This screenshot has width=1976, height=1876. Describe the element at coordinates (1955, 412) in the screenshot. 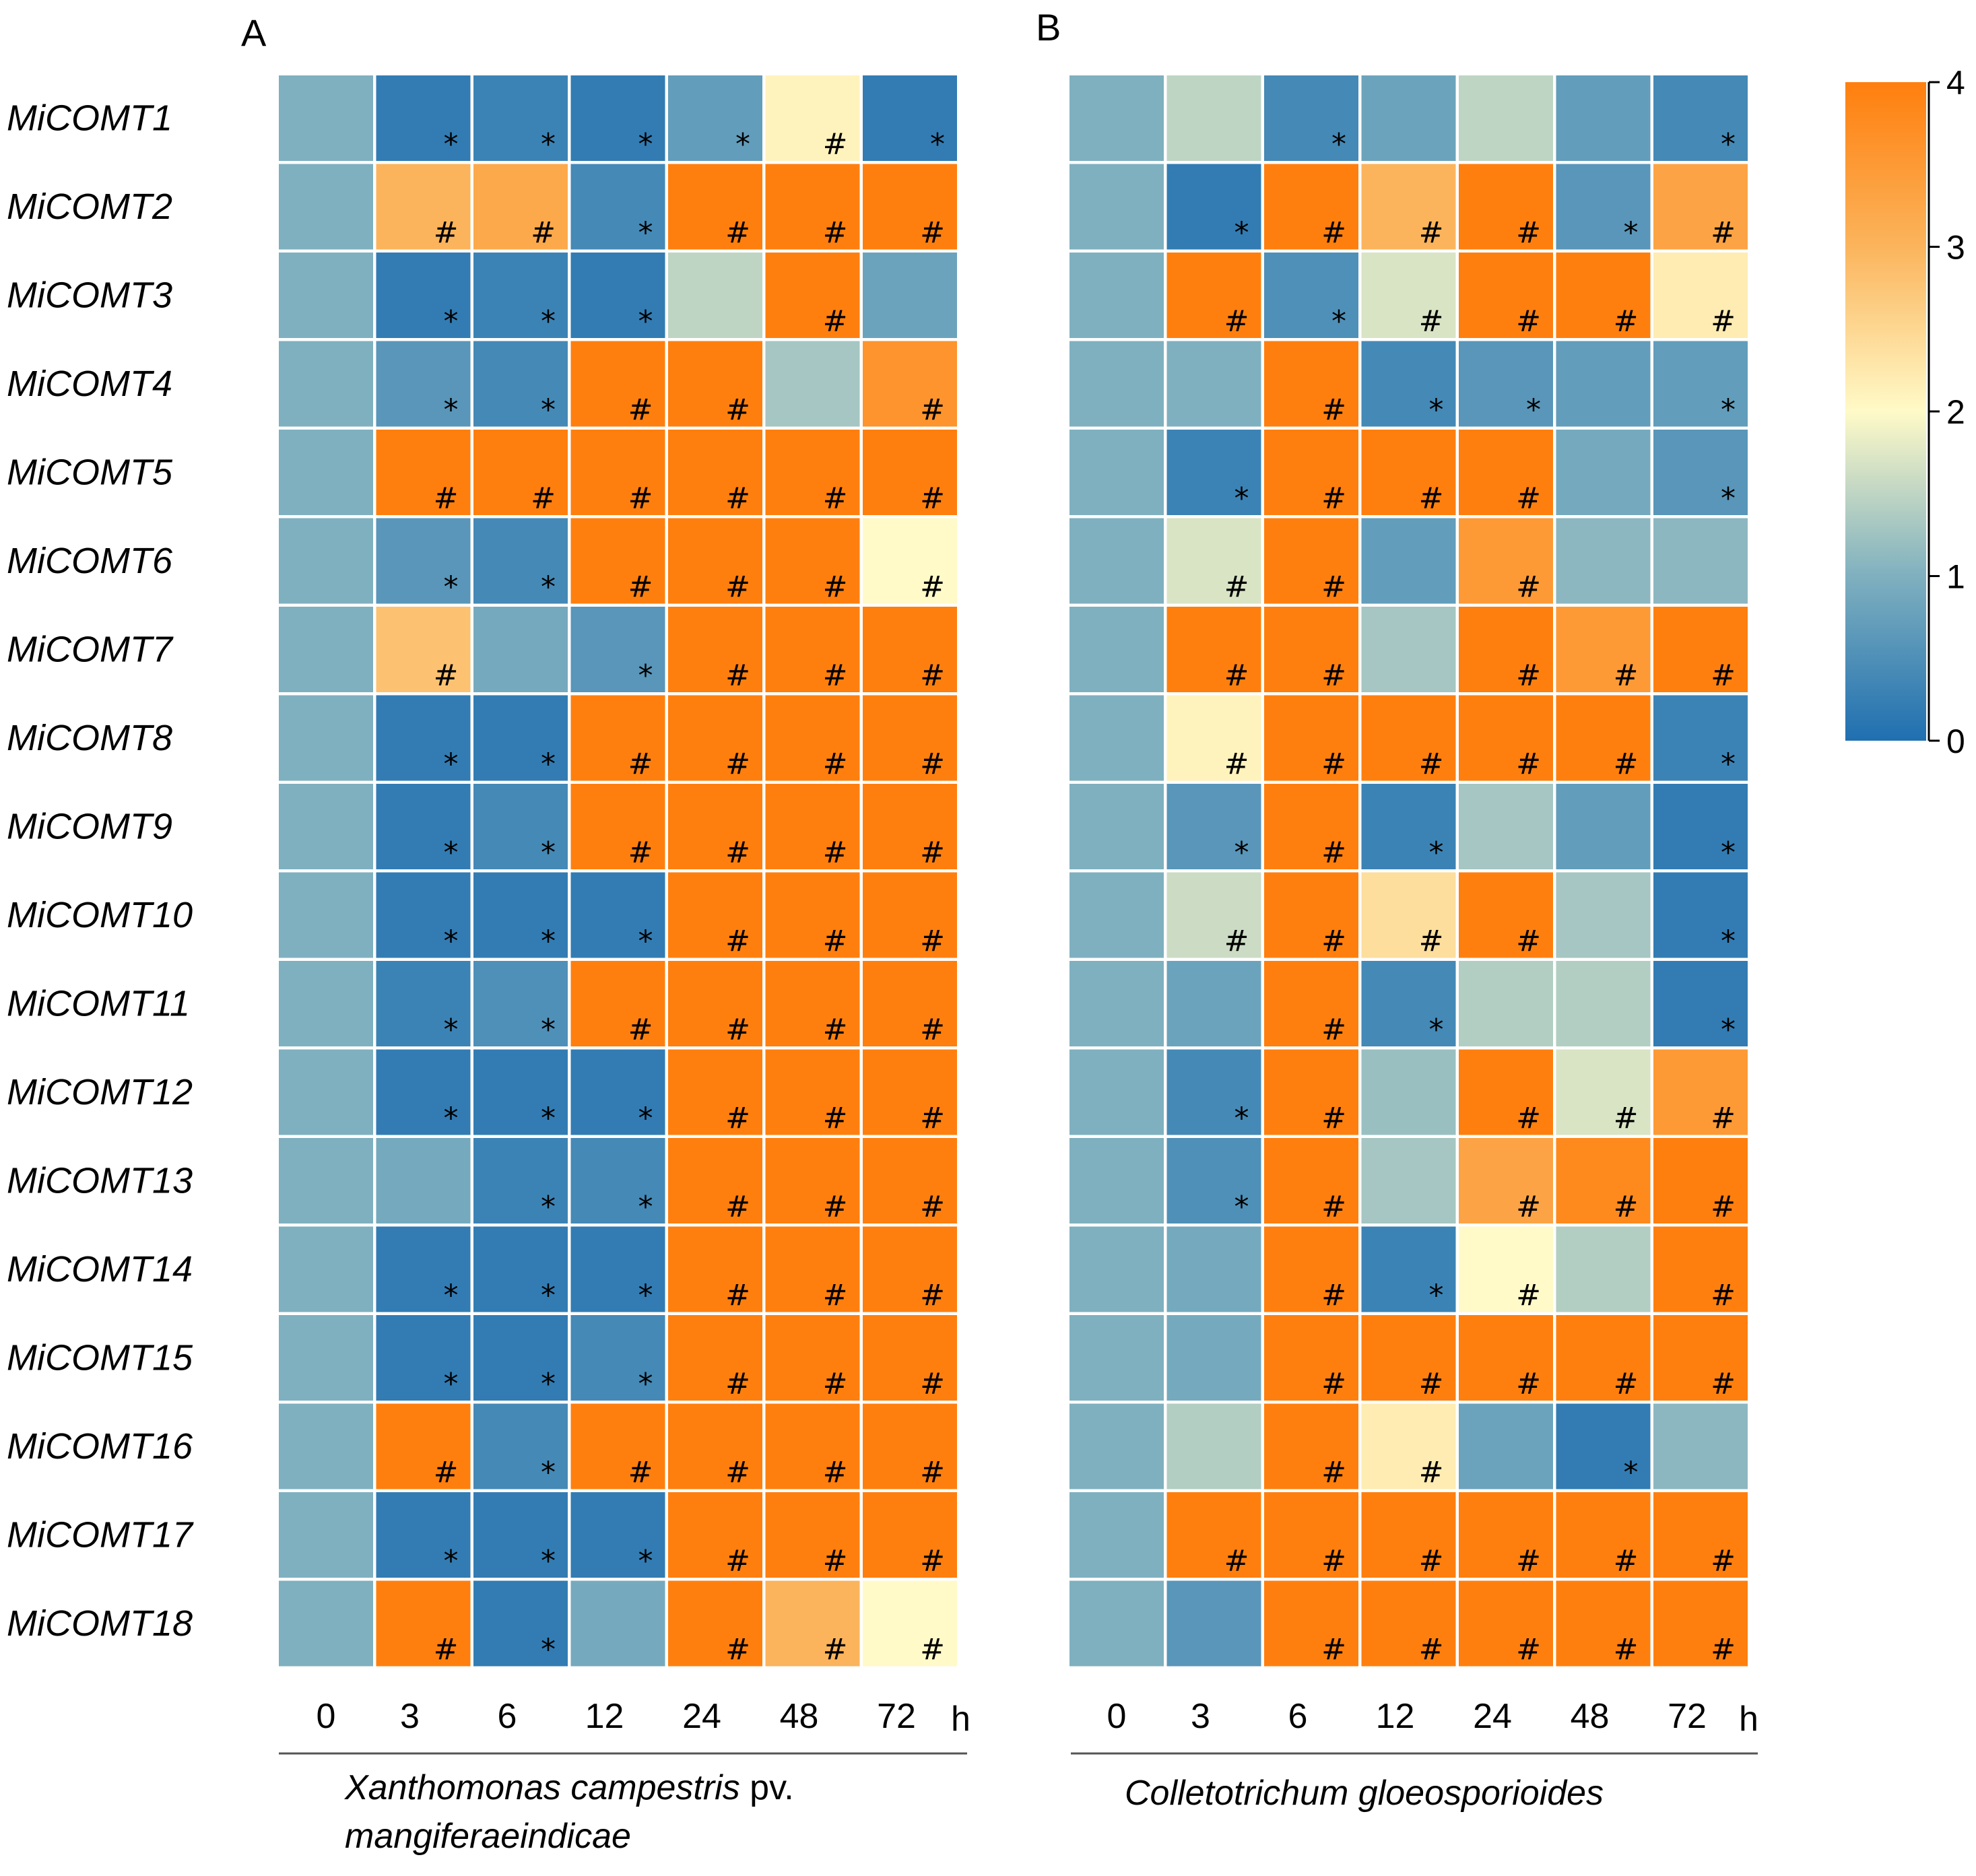

I see `color-scale-tick-label: 2` at that location.